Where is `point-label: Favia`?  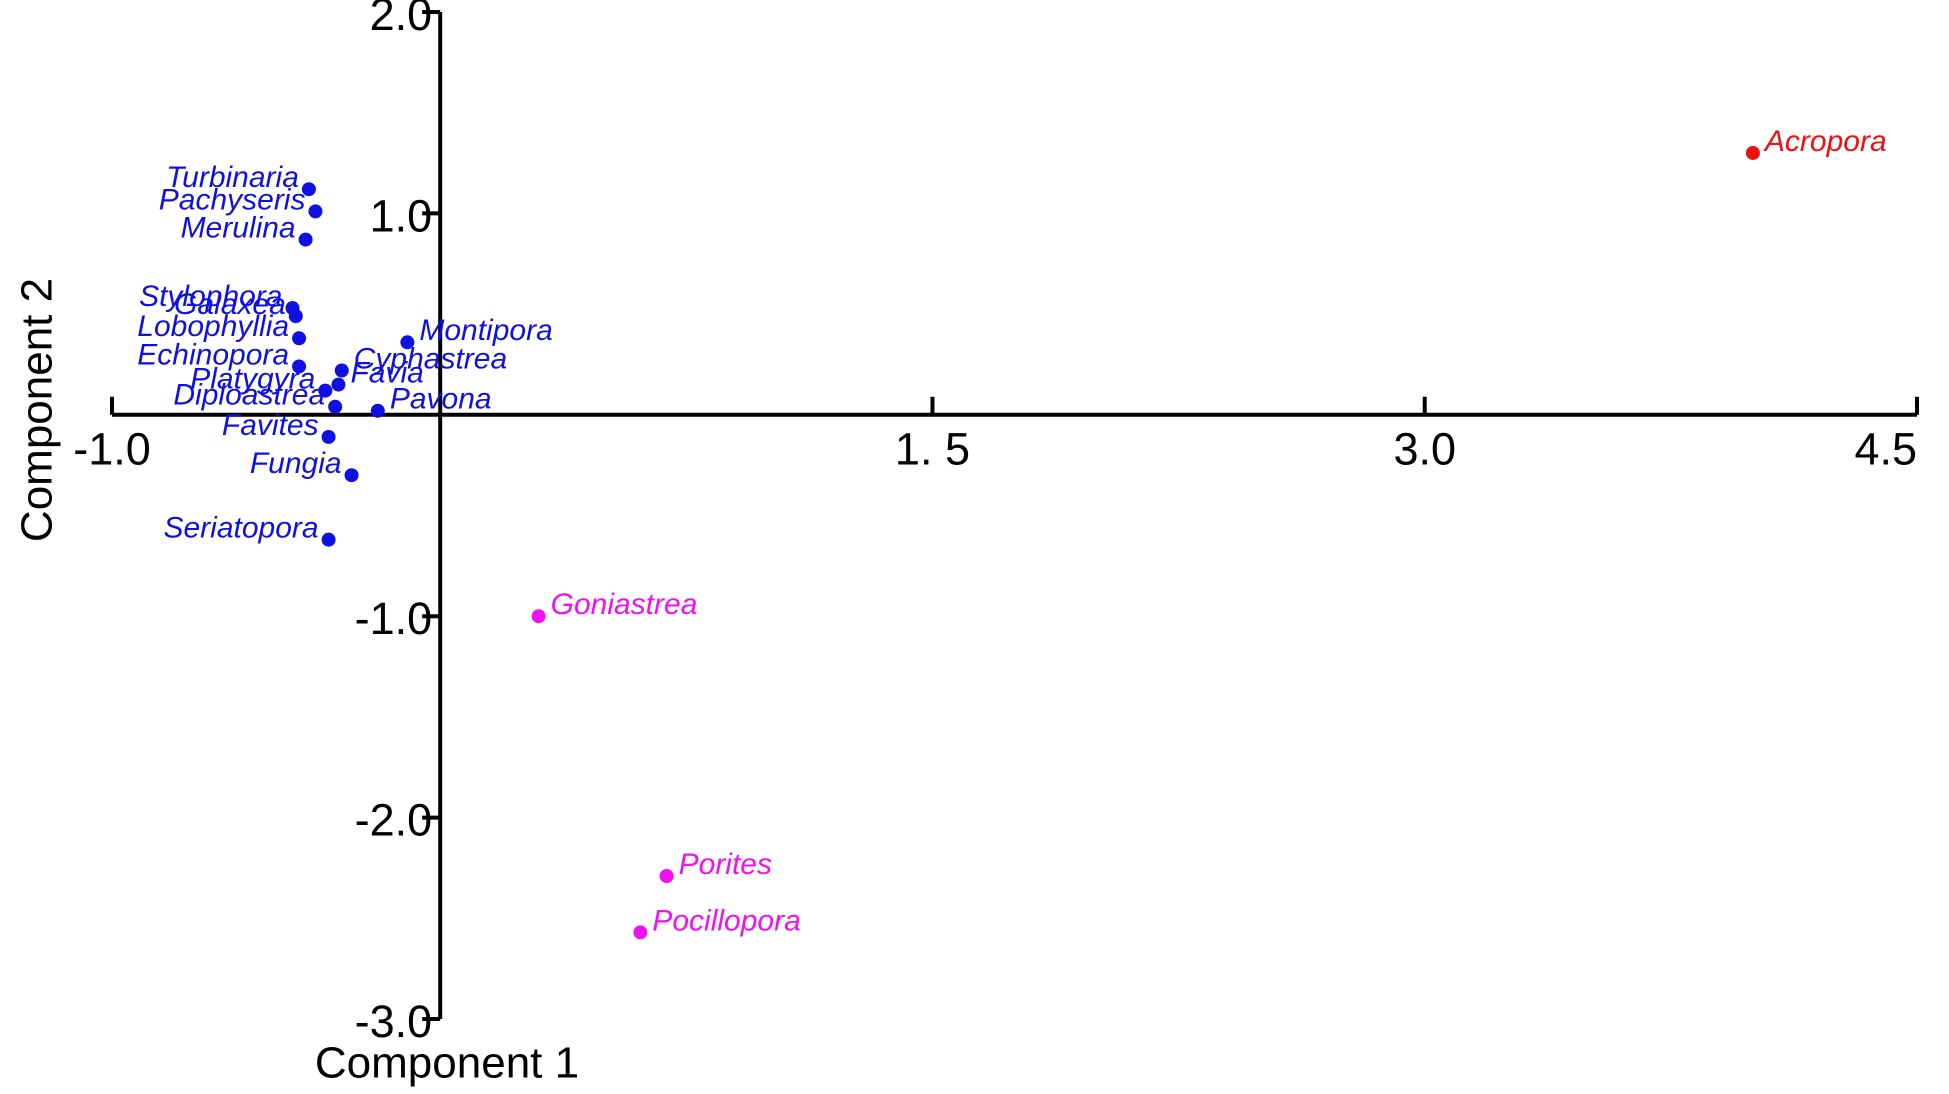
point-label: Favia is located at coordinates (386, 373).